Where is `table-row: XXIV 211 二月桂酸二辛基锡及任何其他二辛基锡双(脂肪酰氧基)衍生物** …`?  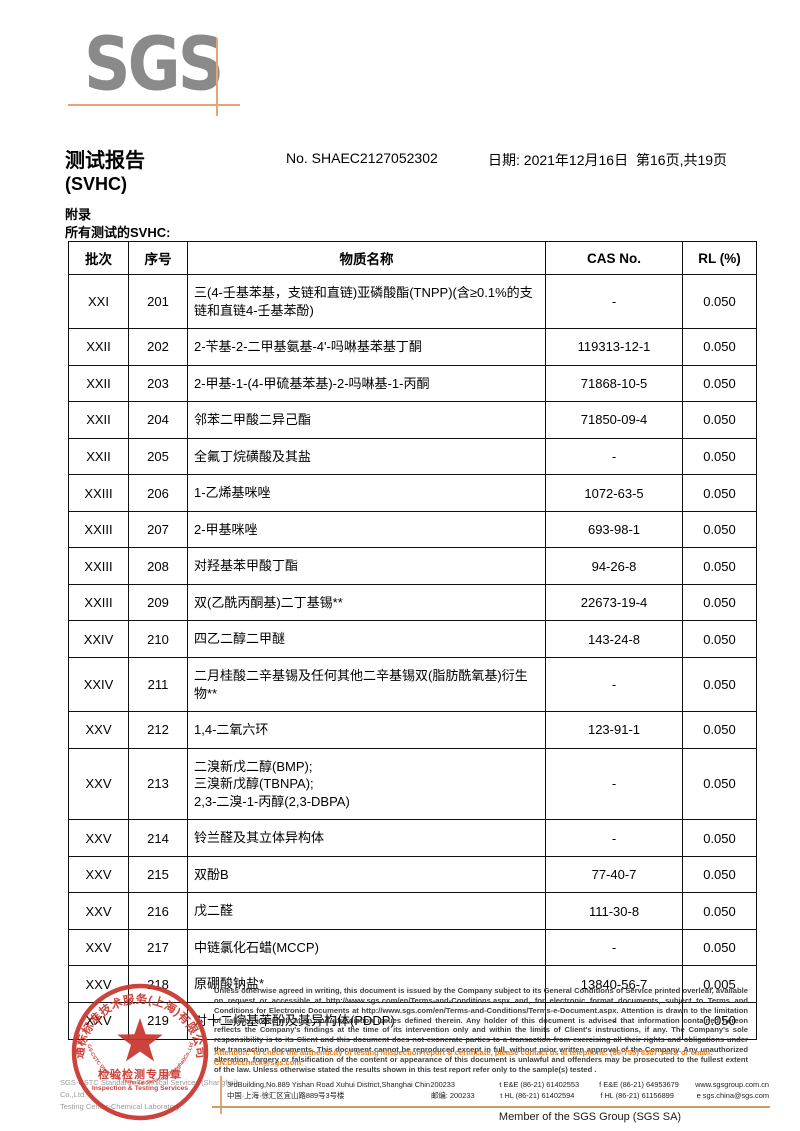 table-row: XXIV 211 二月桂酸二辛基锡及任何其他二辛基锡双(脂肪酰氧基)衍生物** … is located at coordinates (412, 685).